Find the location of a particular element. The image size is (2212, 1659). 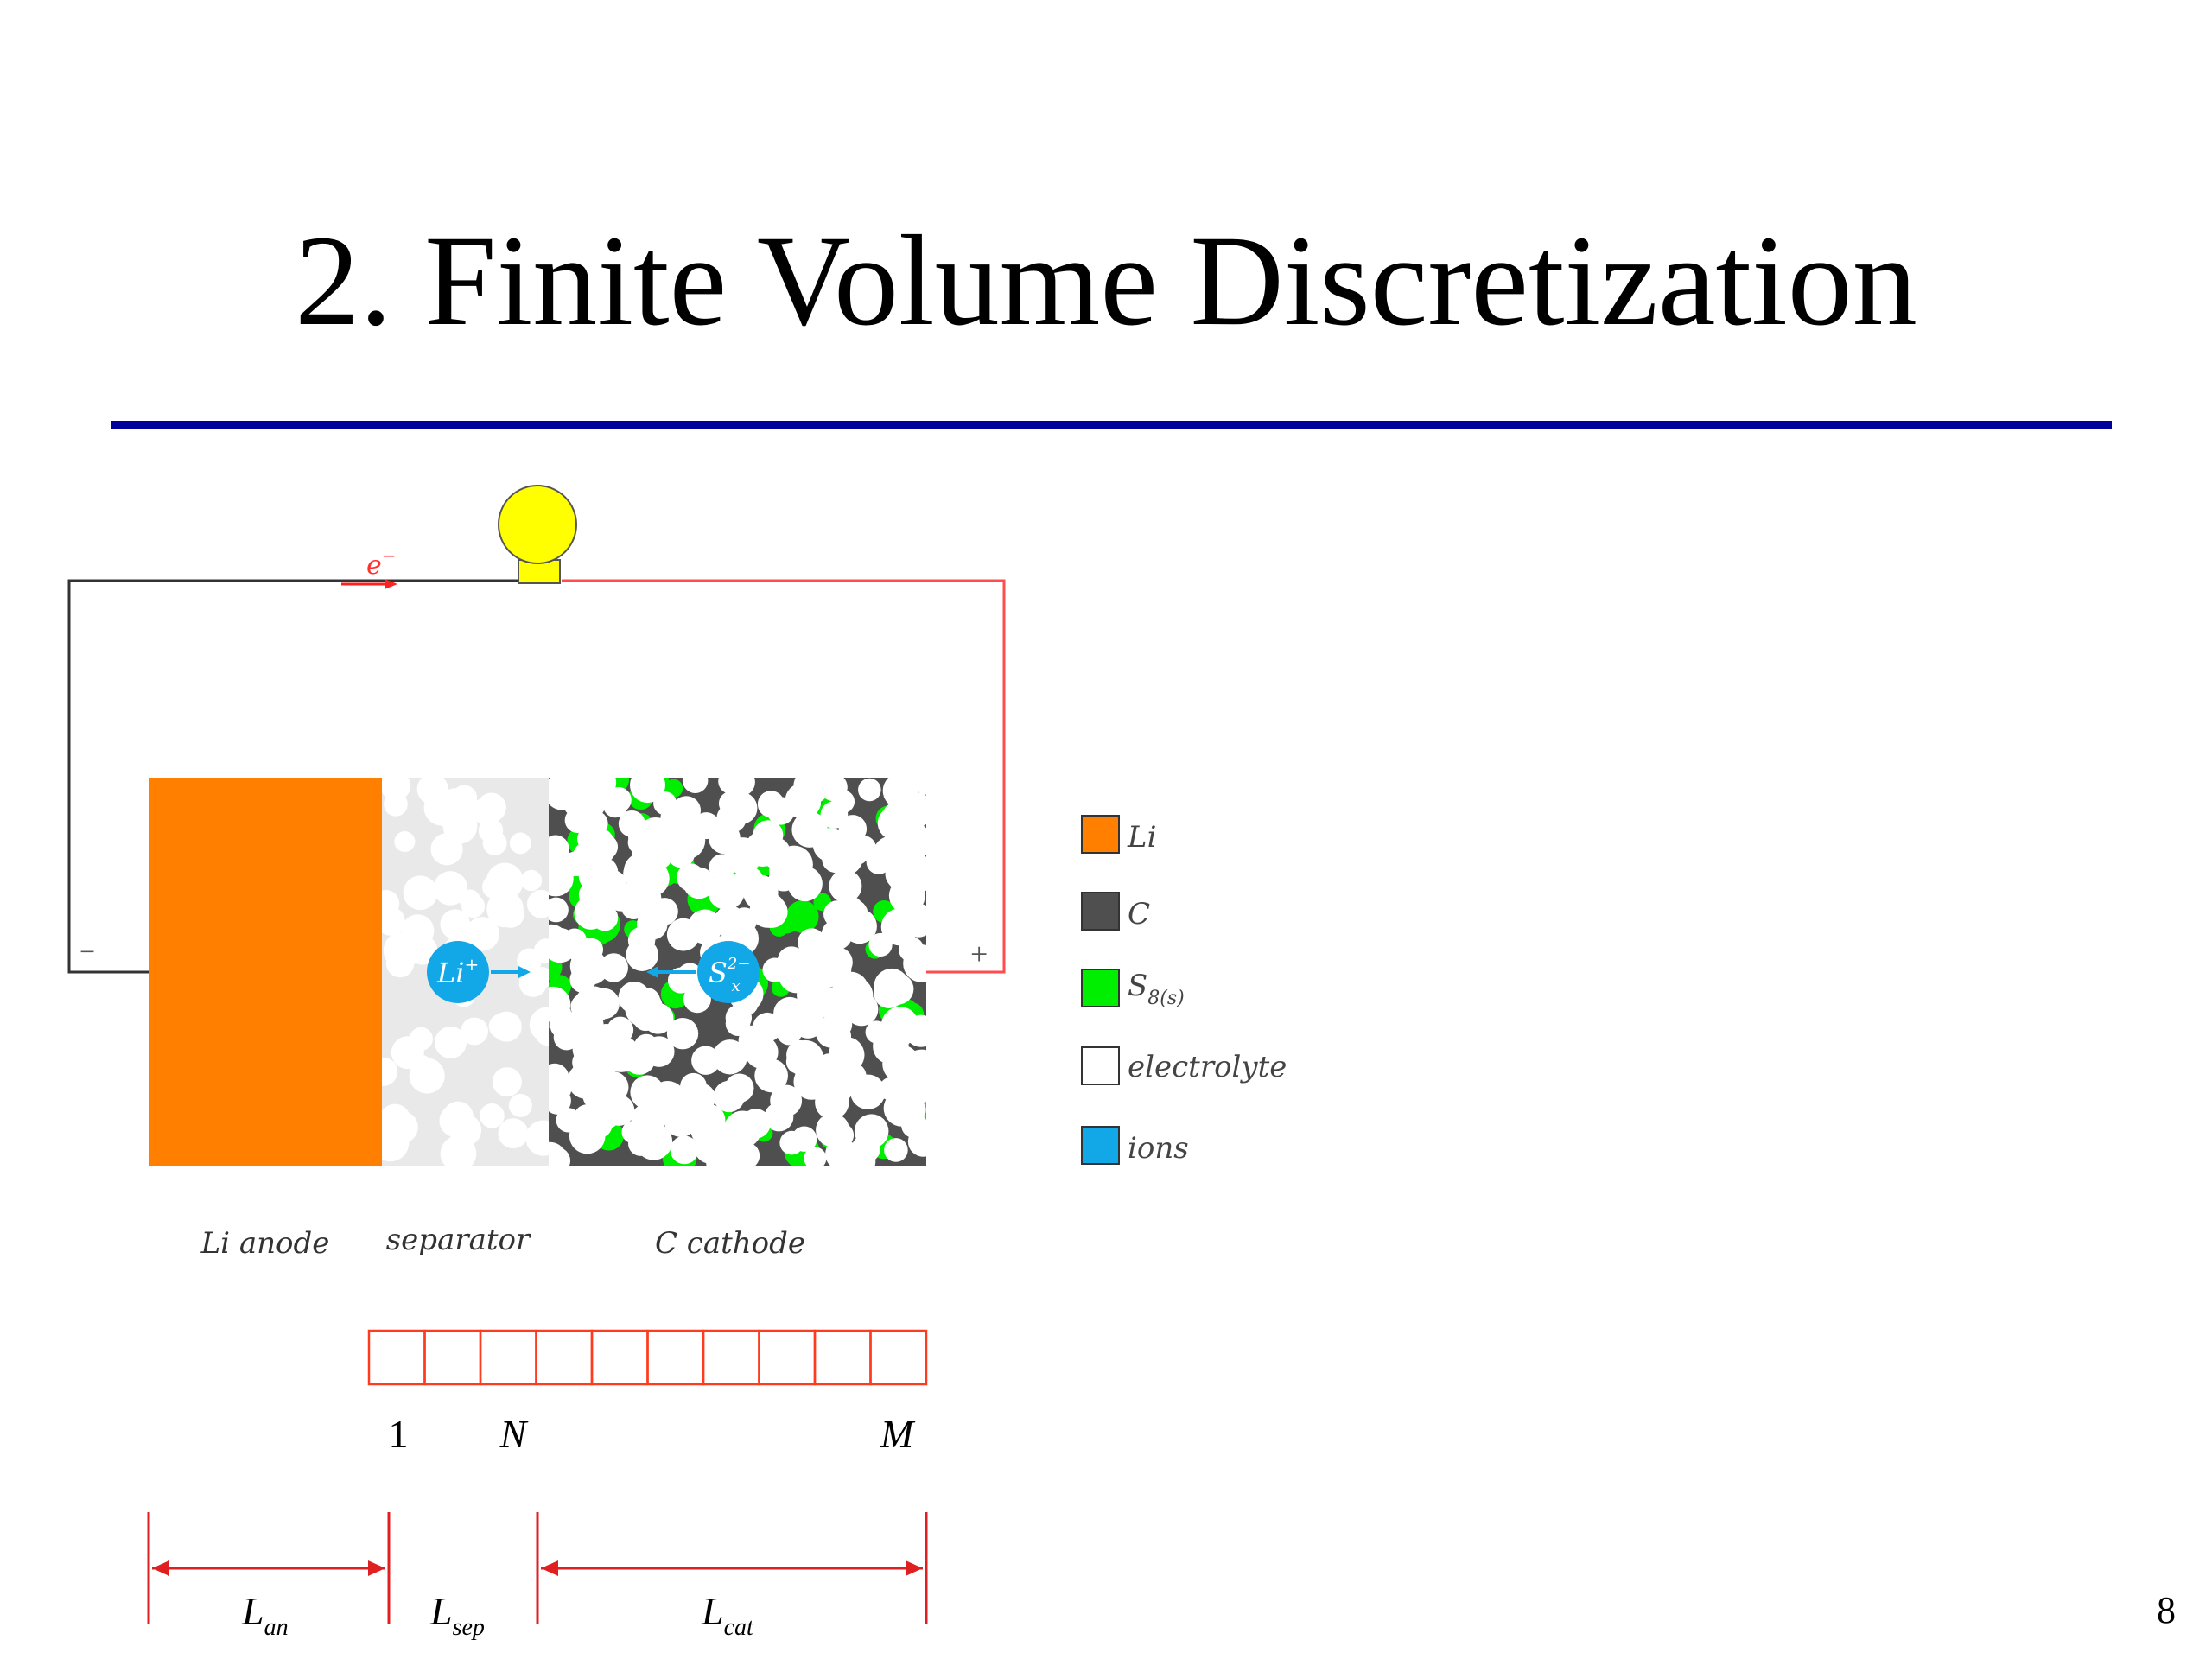

dim-arrow-anode-left is located at coordinates (160, 1568).